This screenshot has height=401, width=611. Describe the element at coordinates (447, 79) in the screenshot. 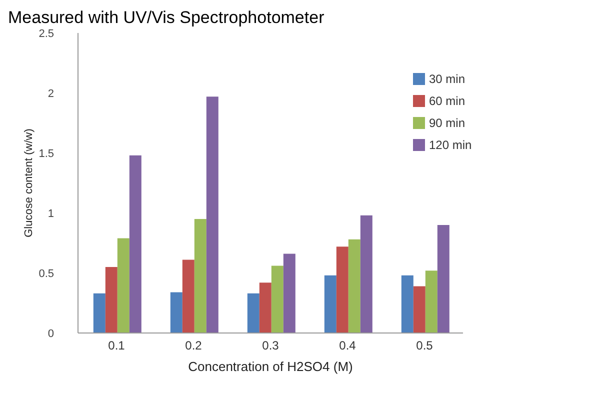

I see `legend-label: 30 min` at that location.